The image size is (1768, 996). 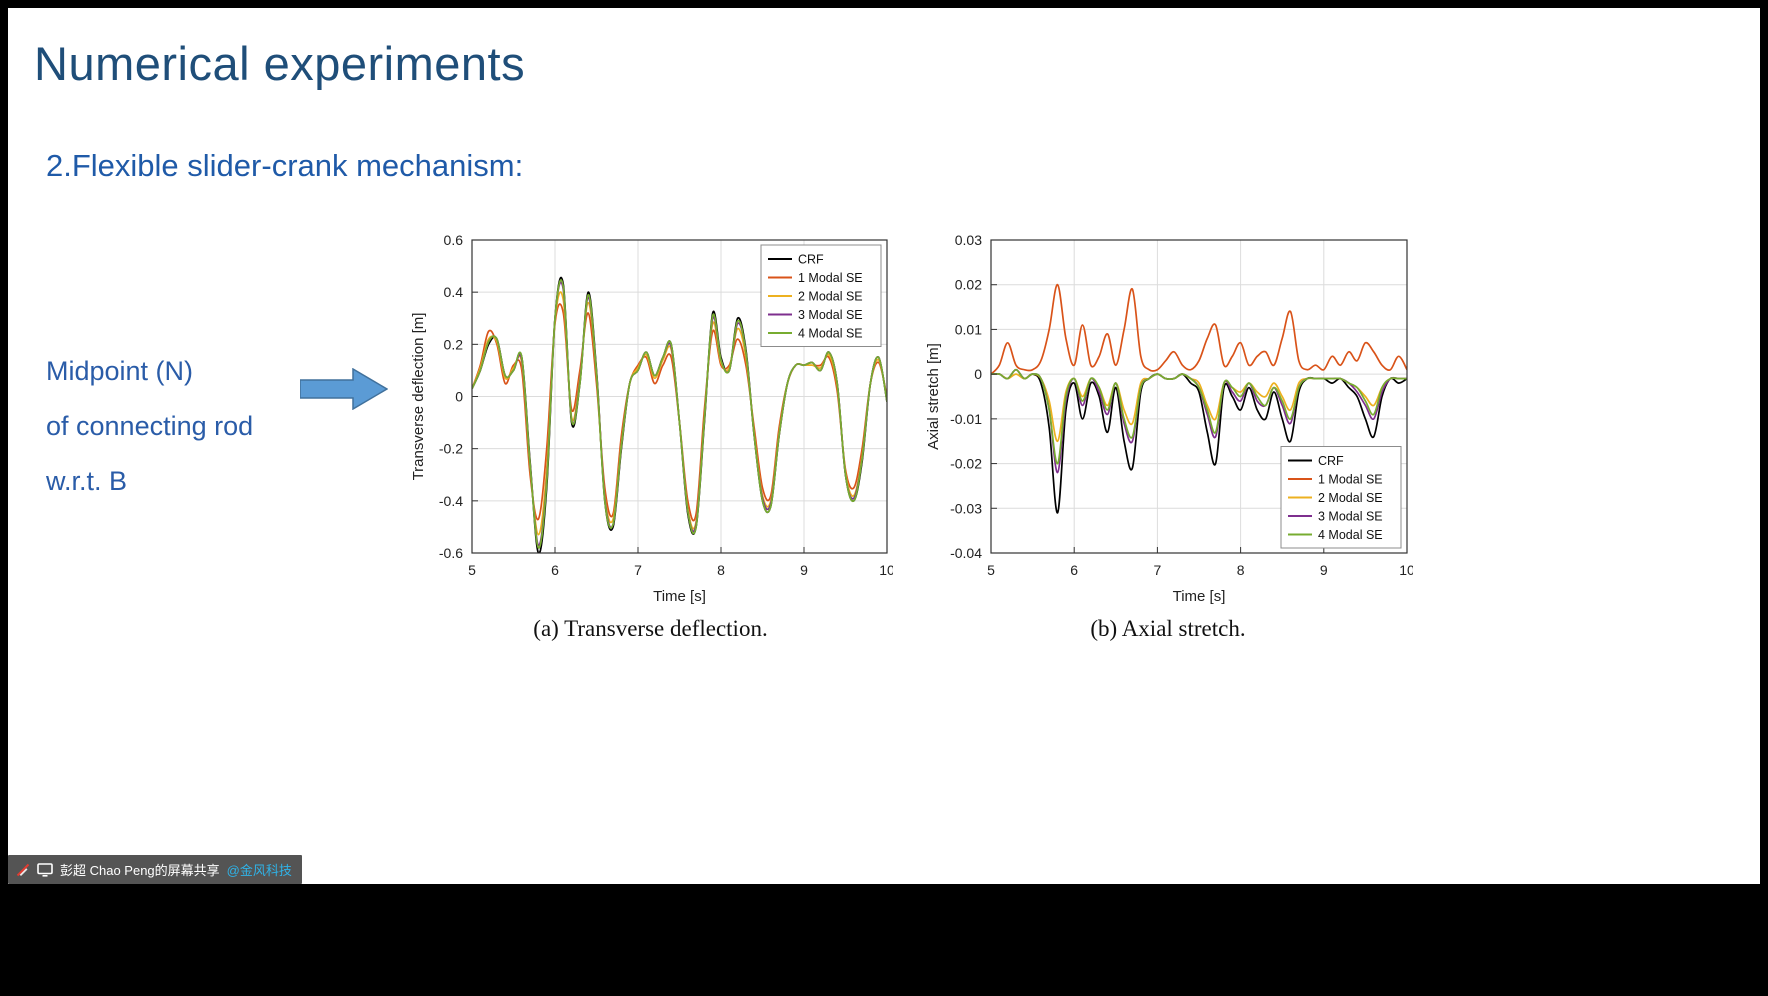 I want to click on annotation-line-1: Midpoint (N), so click(x=120, y=371).